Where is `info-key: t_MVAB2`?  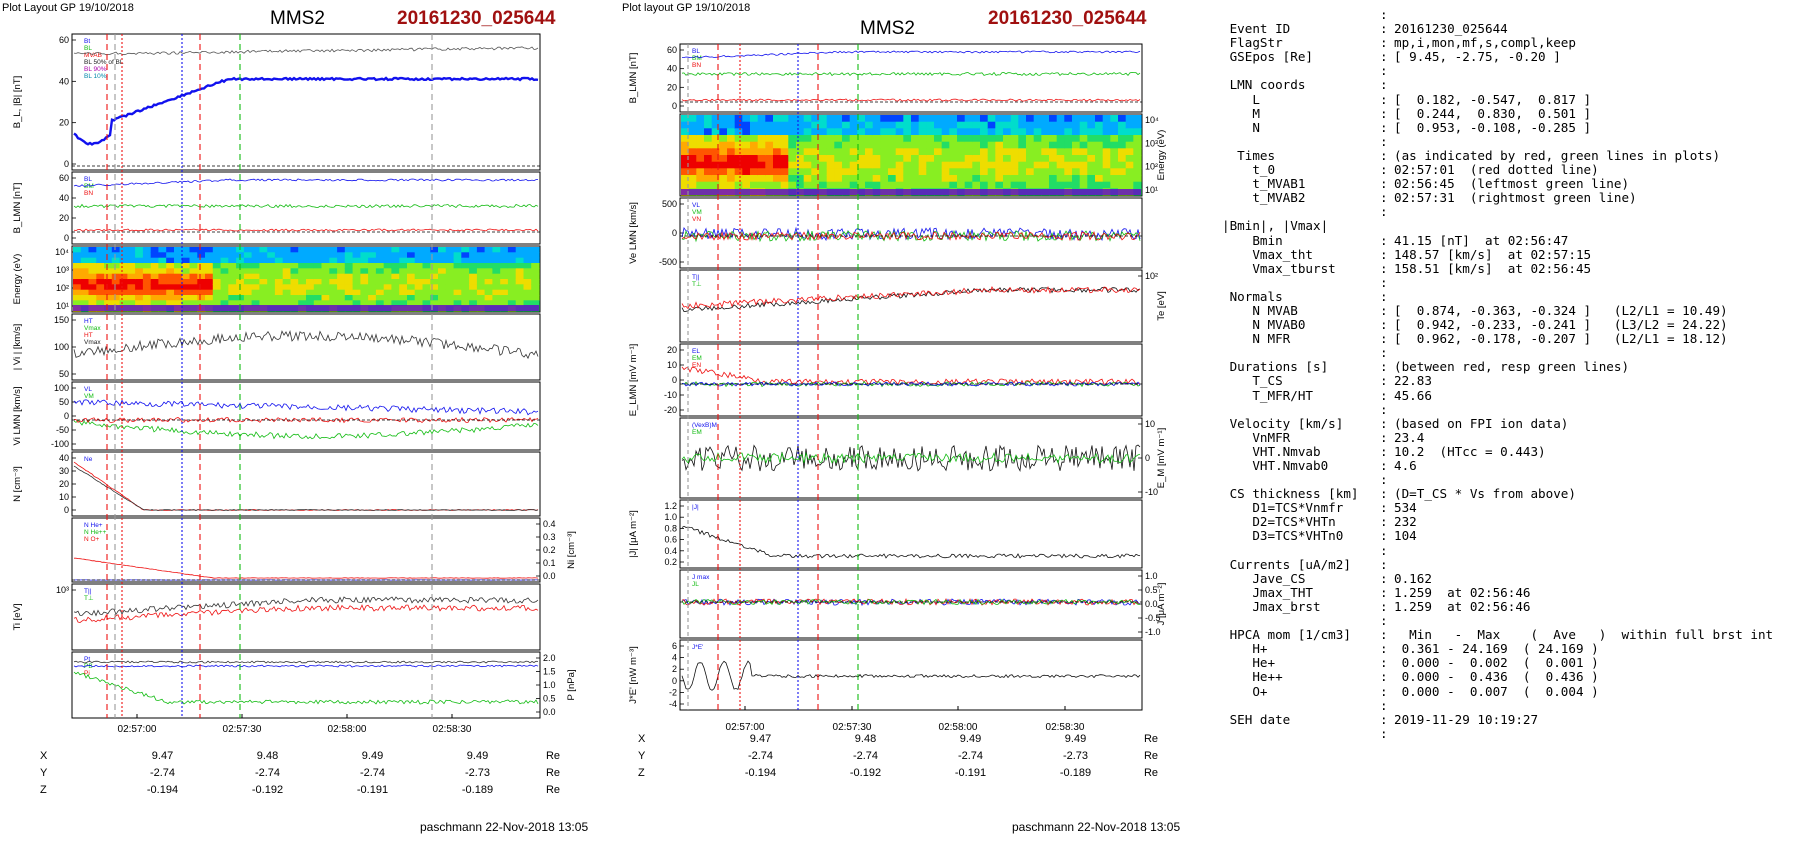
info-key: t_MVAB2 is located at coordinates (1264, 198).